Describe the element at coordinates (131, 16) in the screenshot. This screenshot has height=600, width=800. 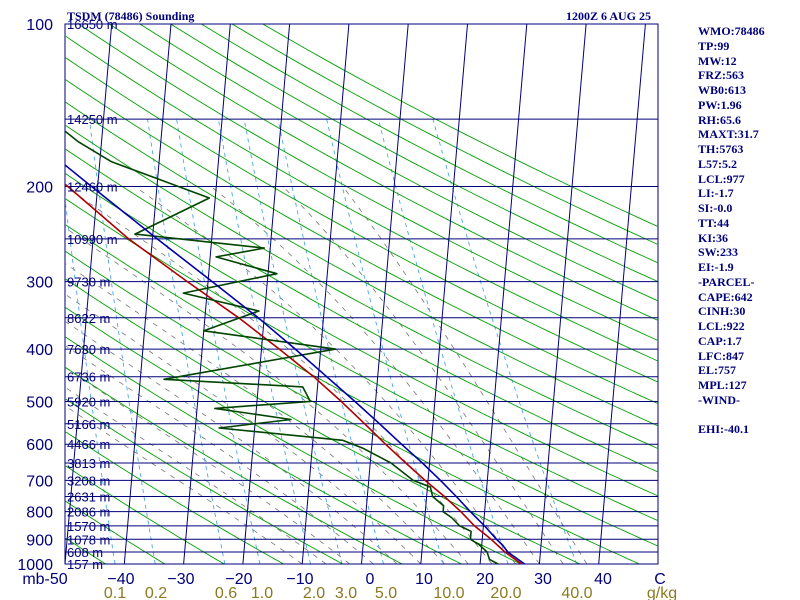
I see `chart-title: TSDM (78486) Sounding` at that location.